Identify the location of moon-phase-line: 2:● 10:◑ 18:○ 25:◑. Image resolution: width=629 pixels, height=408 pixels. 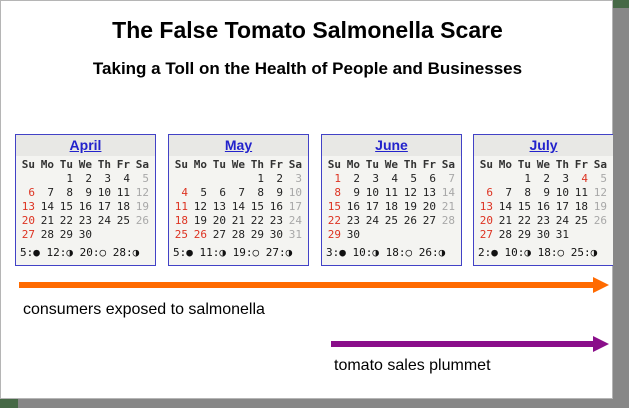
(538, 252).